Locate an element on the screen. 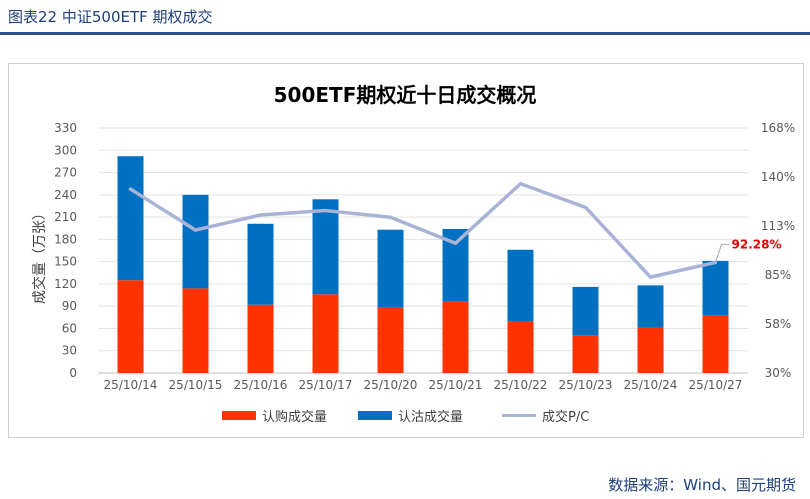 The height and width of the screenshot is (499, 810). y-tick-60: 60 is located at coordinates (69, 328).